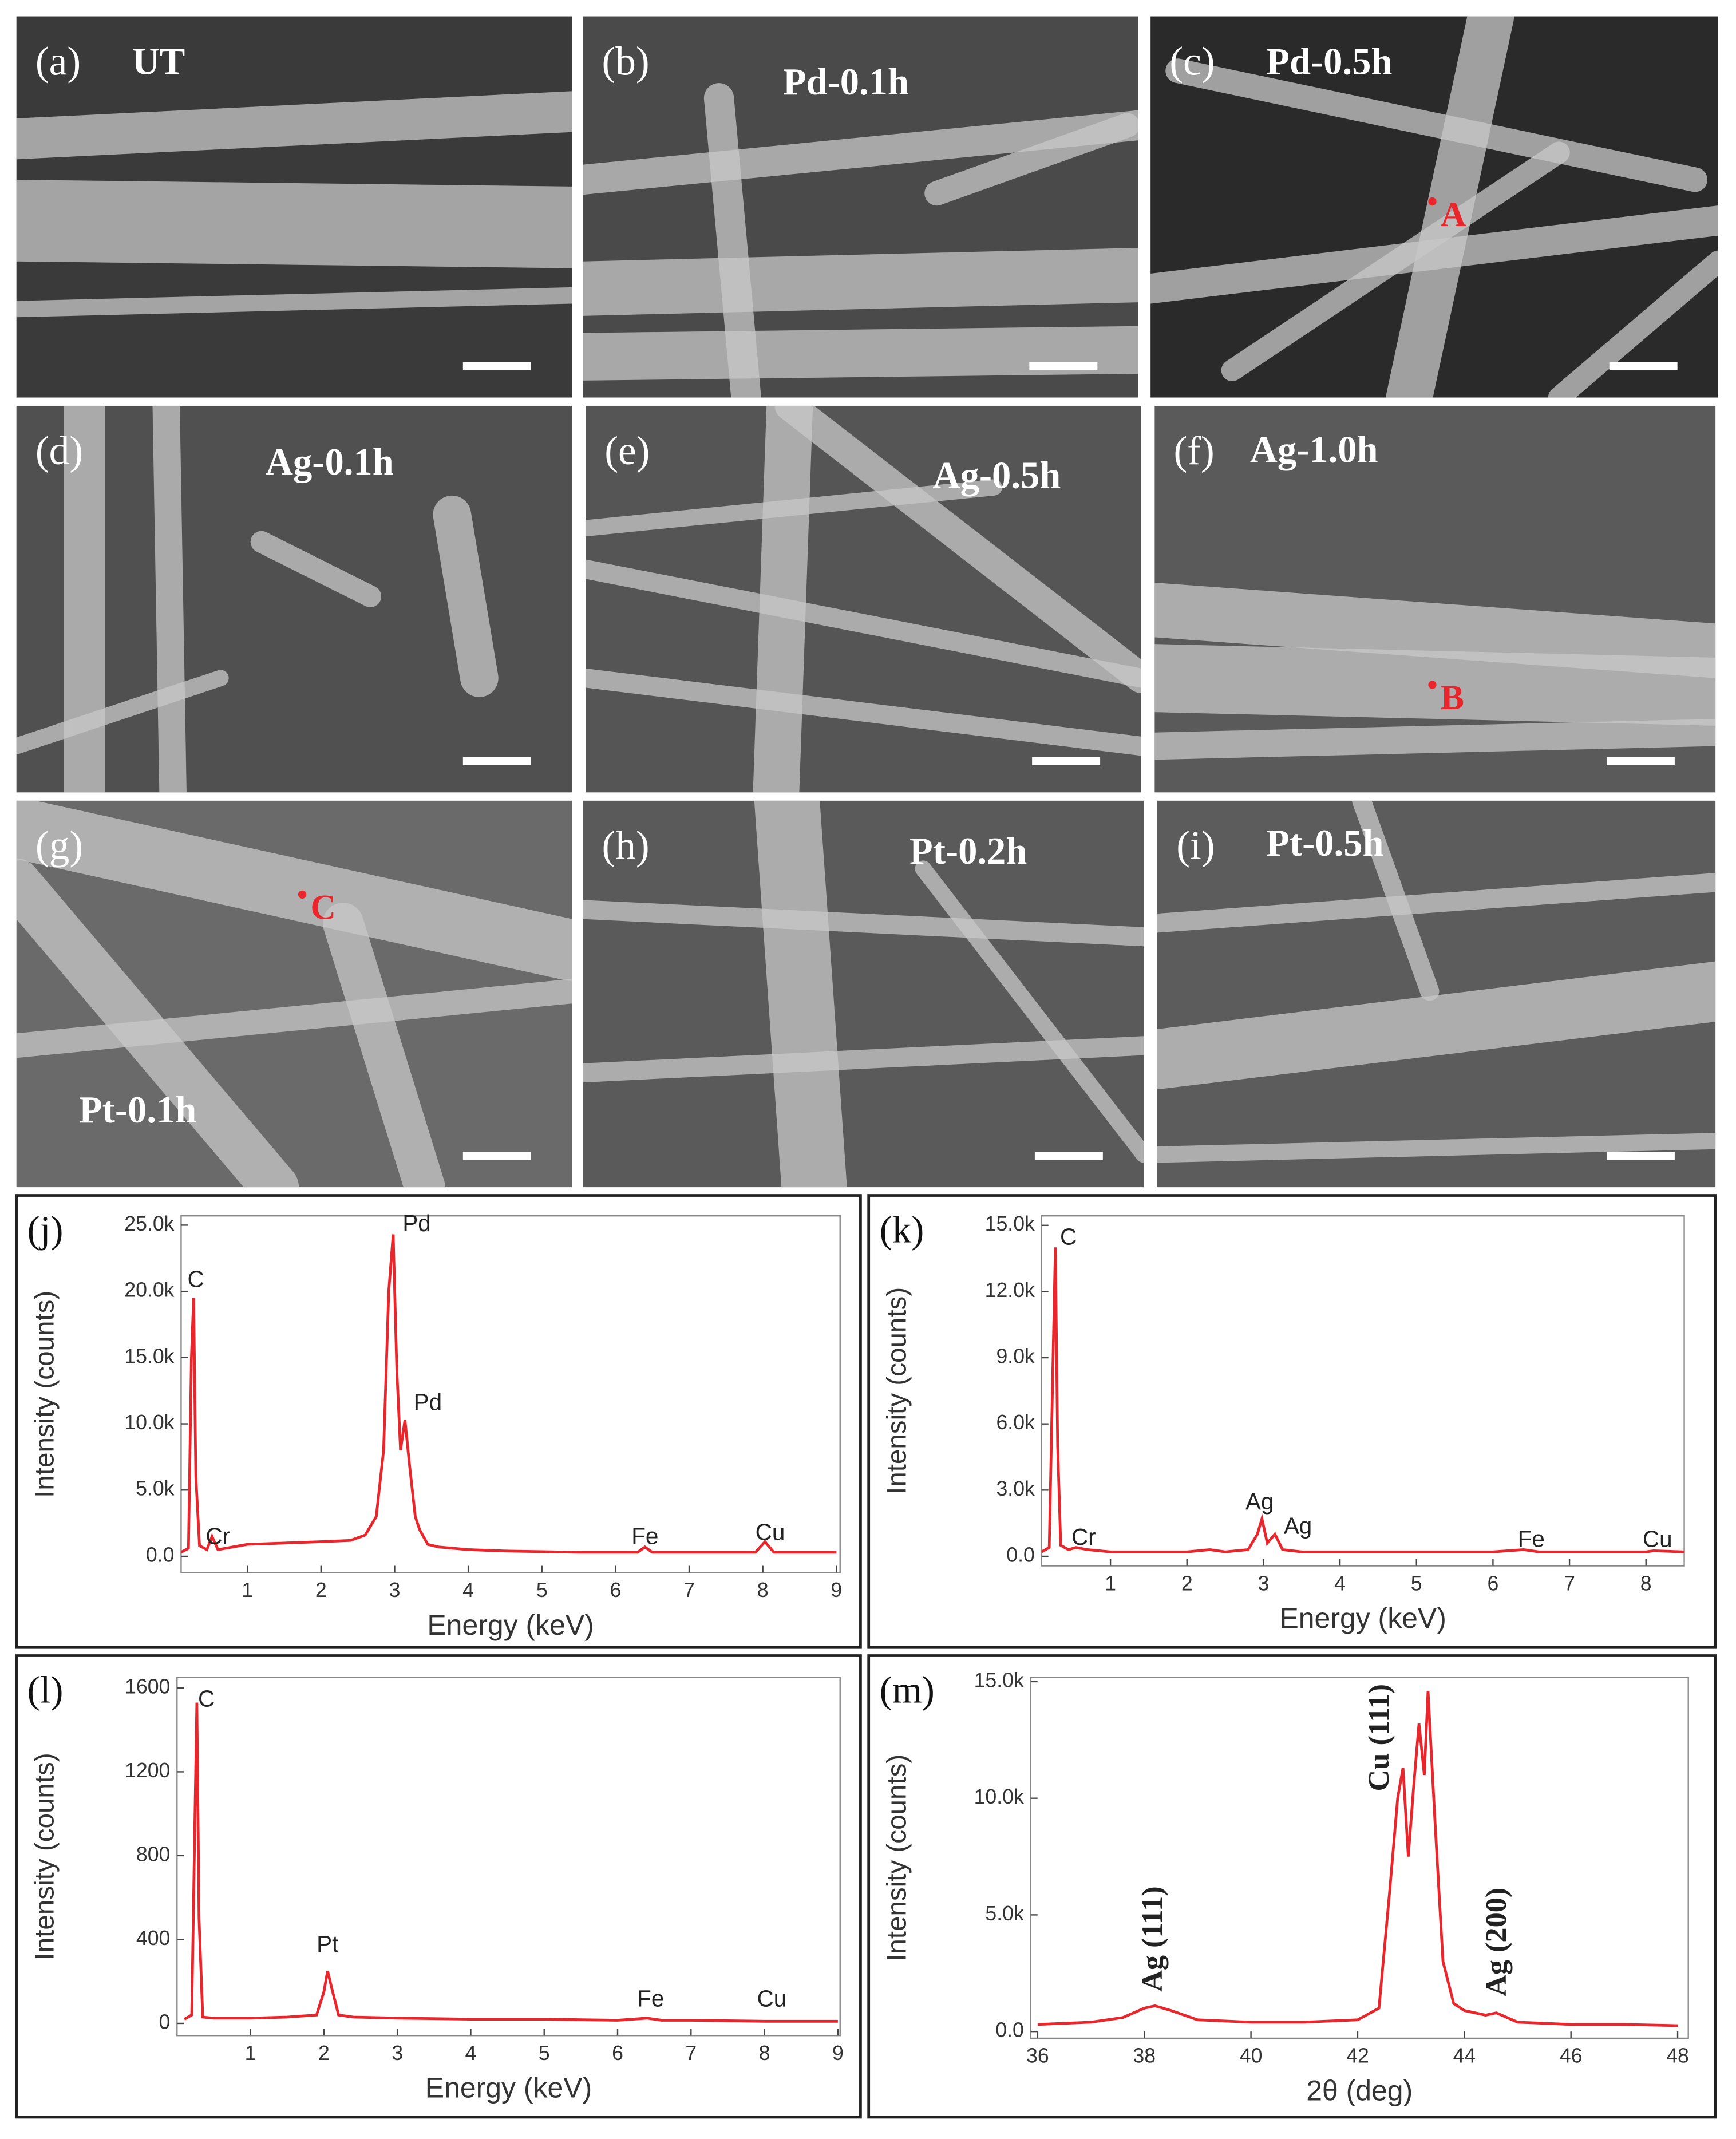 This screenshot has width=1736, height=2139. What do you see at coordinates (1359, 2090) in the screenshot?
I see `x-axis-label: 2θ (deg)` at bounding box center [1359, 2090].